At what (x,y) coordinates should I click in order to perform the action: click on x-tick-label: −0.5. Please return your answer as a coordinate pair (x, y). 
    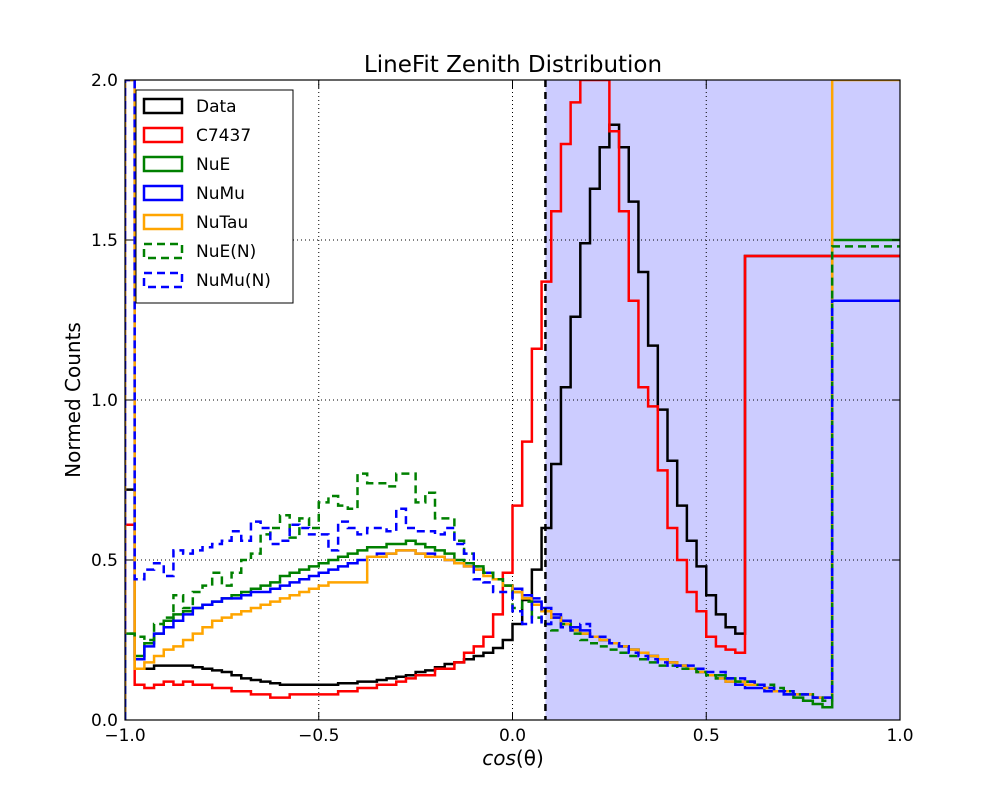
    Looking at the image, I should click on (318, 736).